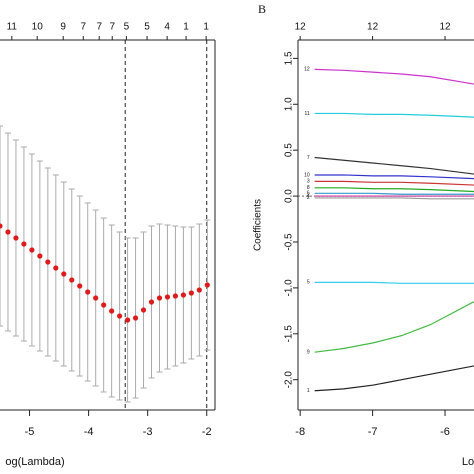  I want to click on y-tick-label: 1.0, so click(289, 104).